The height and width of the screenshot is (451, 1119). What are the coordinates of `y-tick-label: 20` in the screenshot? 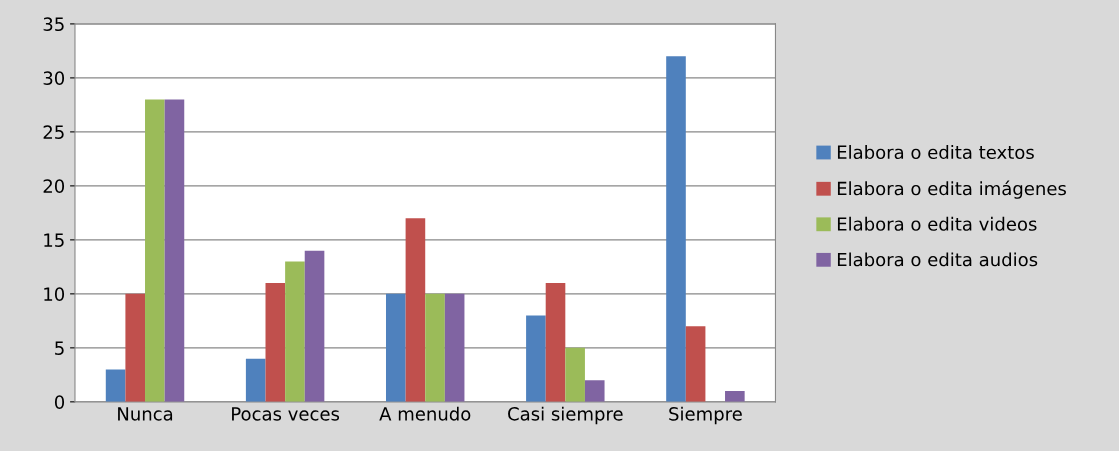 It's located at (54, 186).